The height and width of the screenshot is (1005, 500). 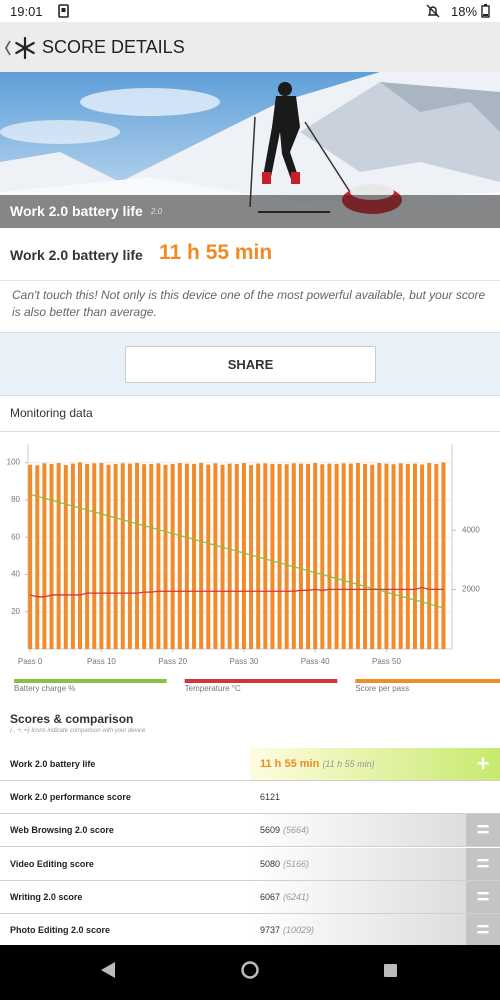 I want to click on score-number: 11 h 55 min, so click(x=290, y=764).